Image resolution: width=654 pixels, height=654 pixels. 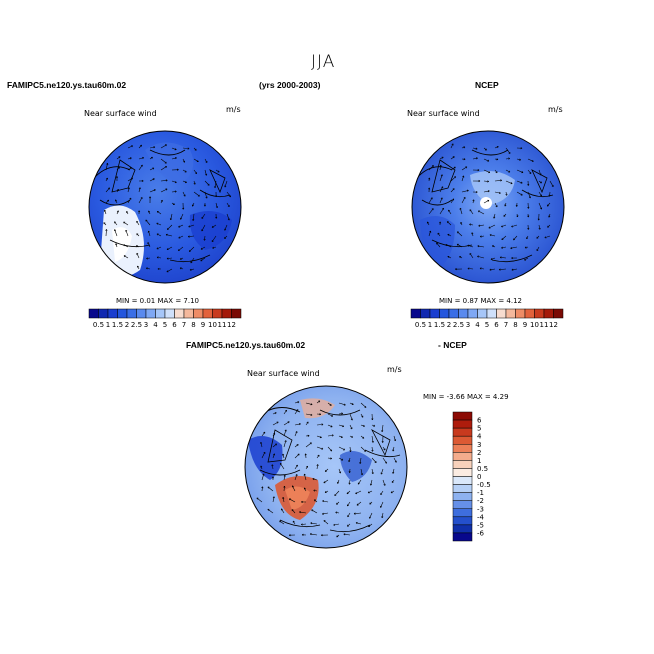 What do you see at coordinates (480, 509) in the screenshot?
I see `colorbar-difference-tick-label: -3` at bounding box center [480, 509].